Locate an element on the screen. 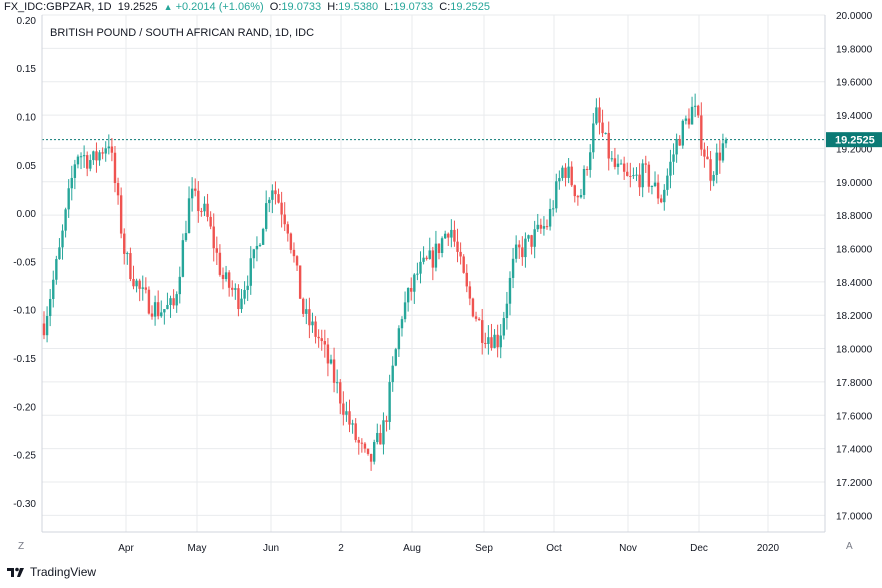 The height and width of the screenshot is (588, 882). auto-scale-button: A is located at coordinates (849, 546).